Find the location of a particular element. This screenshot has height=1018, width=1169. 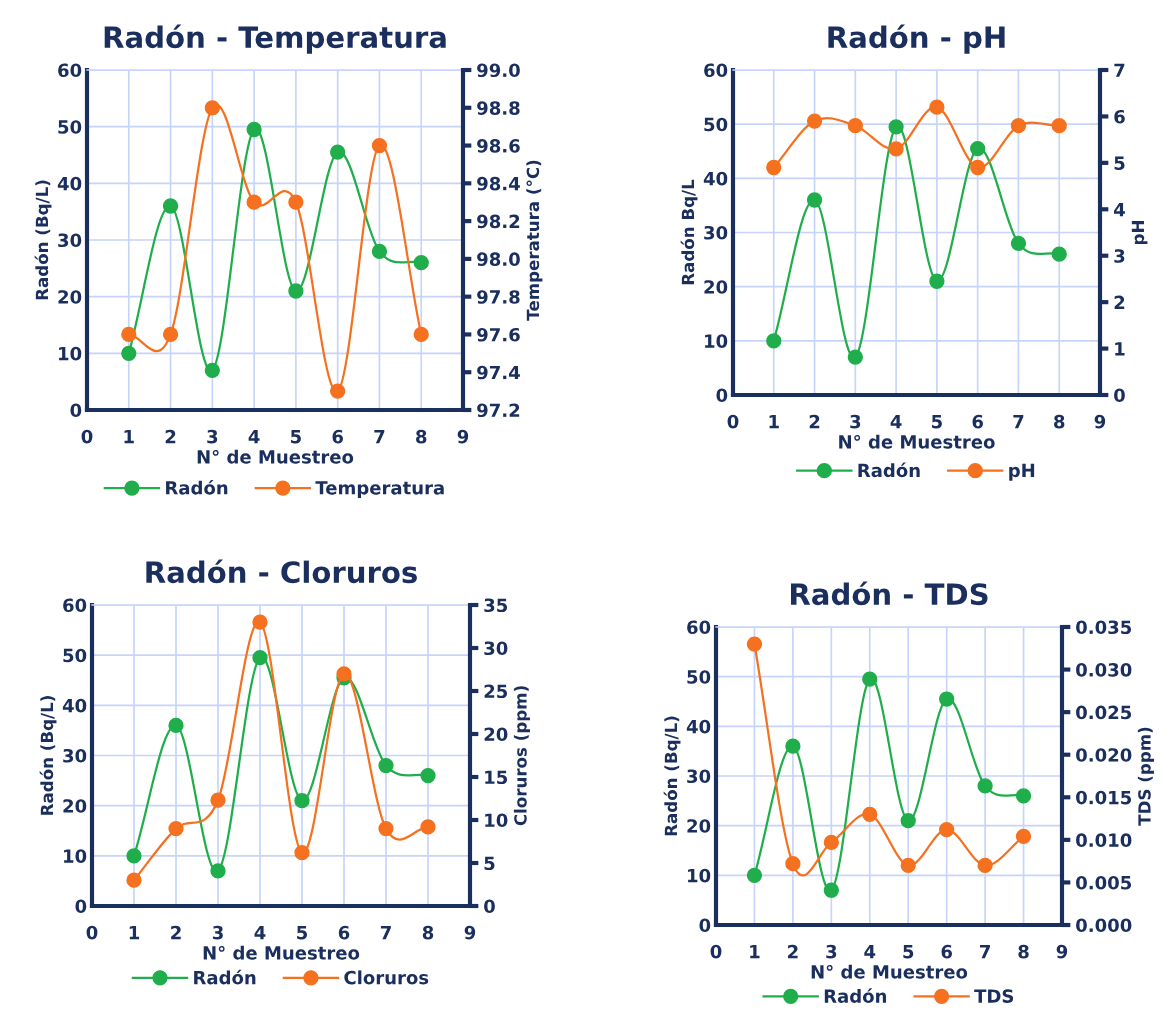

chart-title: Radón - TDS is located at coordinates (889, 593).